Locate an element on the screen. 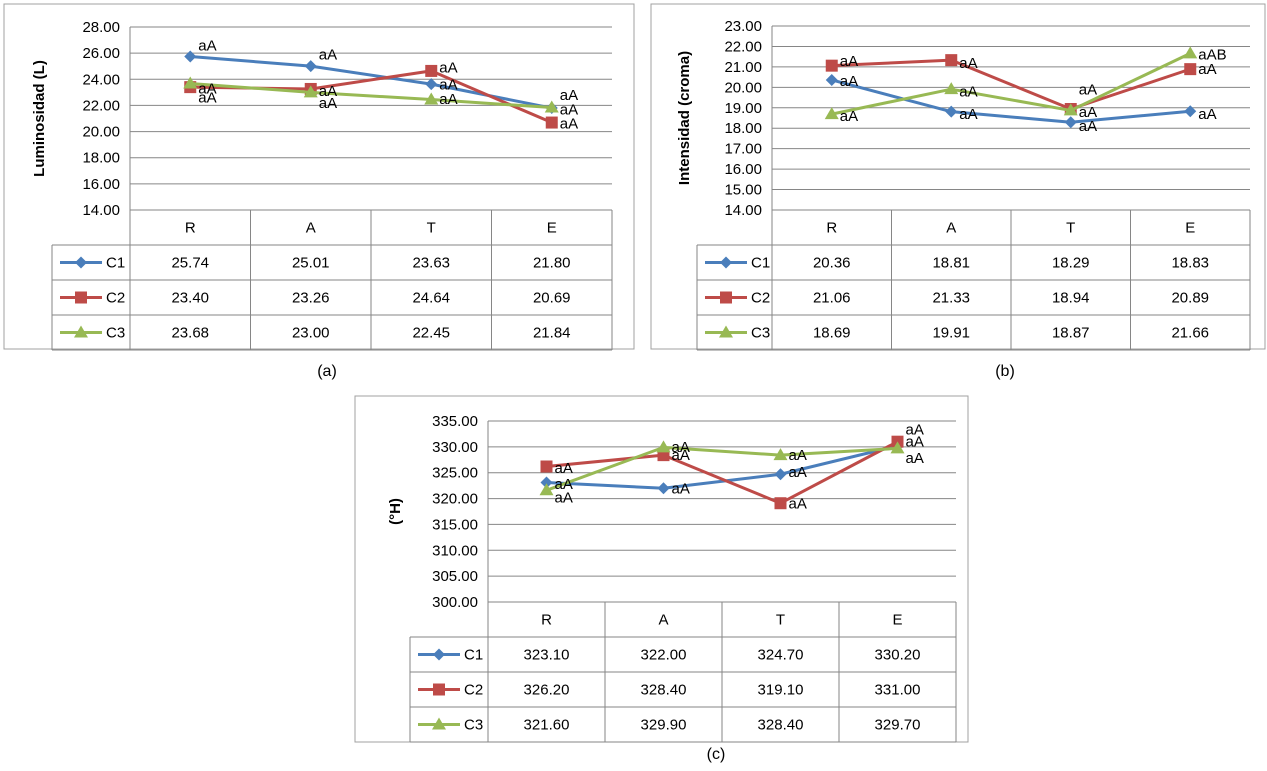 The image size is (1267, 771). chart-0-ytick-label: 20.00 is located at coordinates (101, 132).